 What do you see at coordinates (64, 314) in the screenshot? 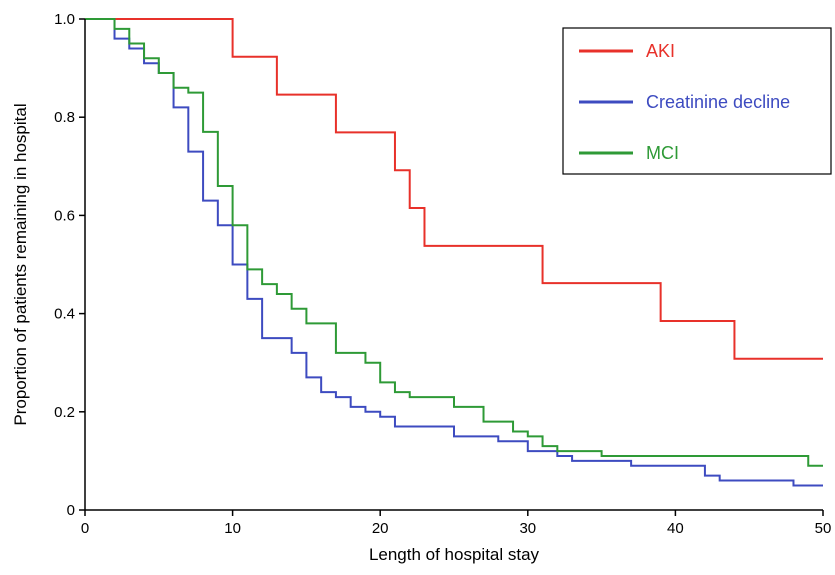
I see `y-tick-label: 0.4` at bounding box center [64, 314].